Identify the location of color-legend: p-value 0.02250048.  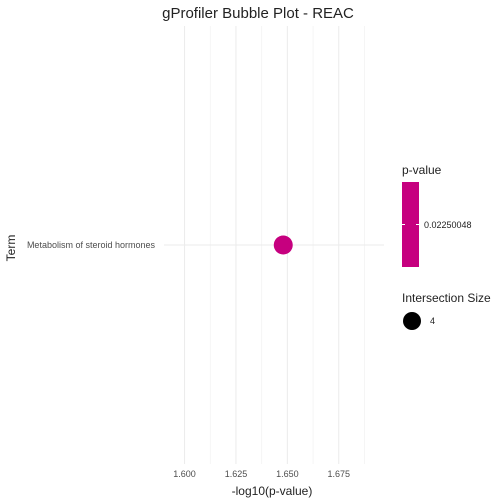
(437, 215).